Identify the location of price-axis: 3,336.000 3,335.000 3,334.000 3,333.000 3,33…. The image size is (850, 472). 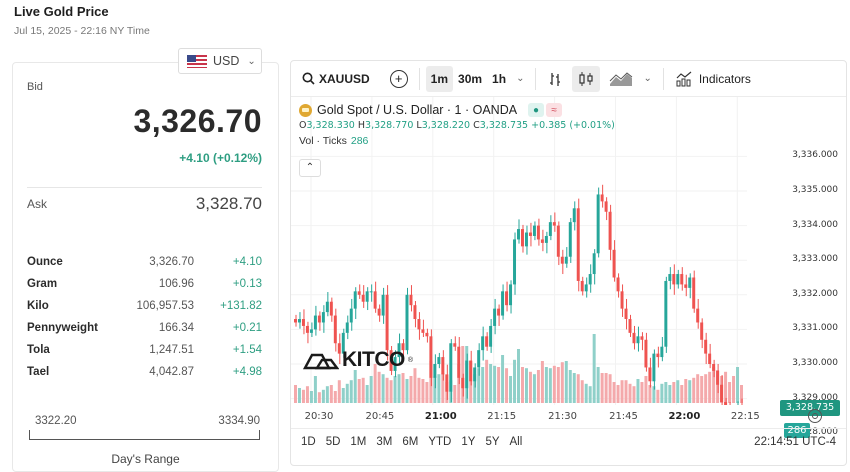
(796, 267).